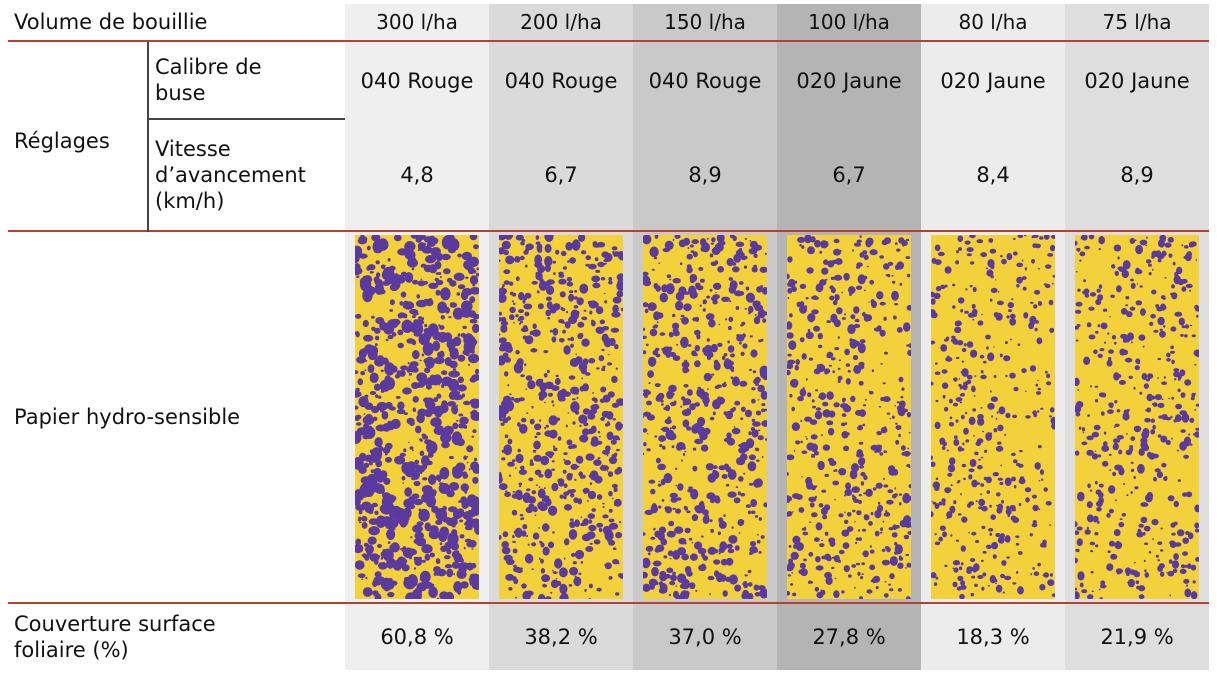  Describe the element at coordinates (993, 175) in the screenshot. I see `speed-cell: 8,4` at that location.